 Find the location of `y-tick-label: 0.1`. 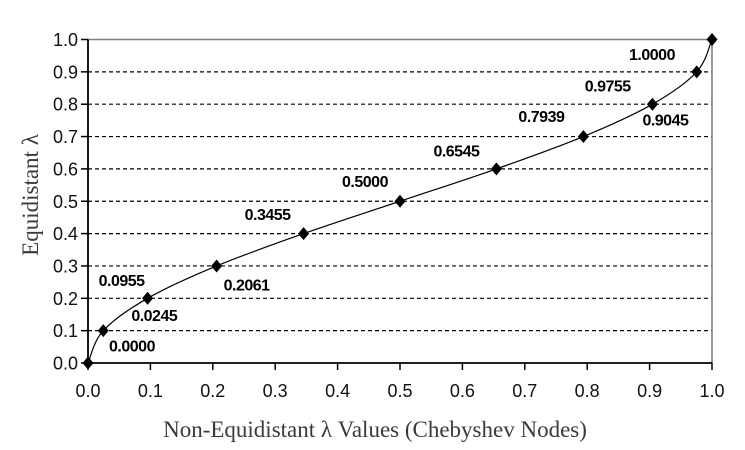

y-tick-label: 0.1 is located at coordinates (65, 331).